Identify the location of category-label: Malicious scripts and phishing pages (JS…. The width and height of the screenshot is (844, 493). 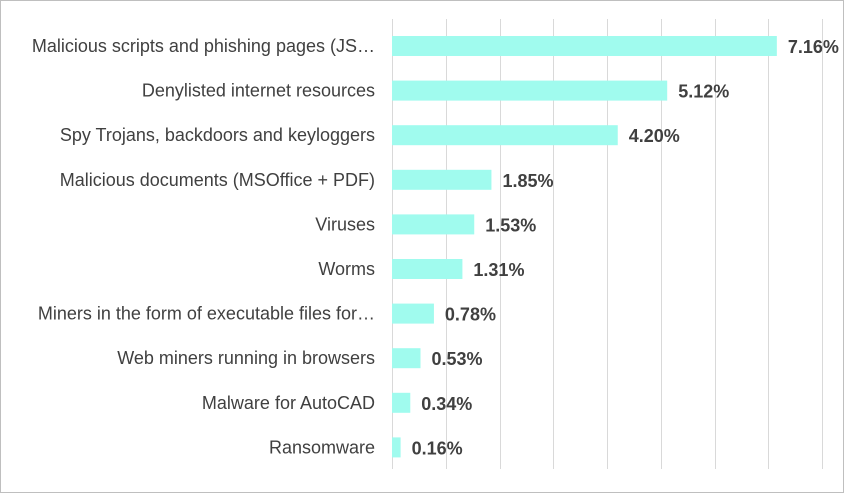
(203, 46).